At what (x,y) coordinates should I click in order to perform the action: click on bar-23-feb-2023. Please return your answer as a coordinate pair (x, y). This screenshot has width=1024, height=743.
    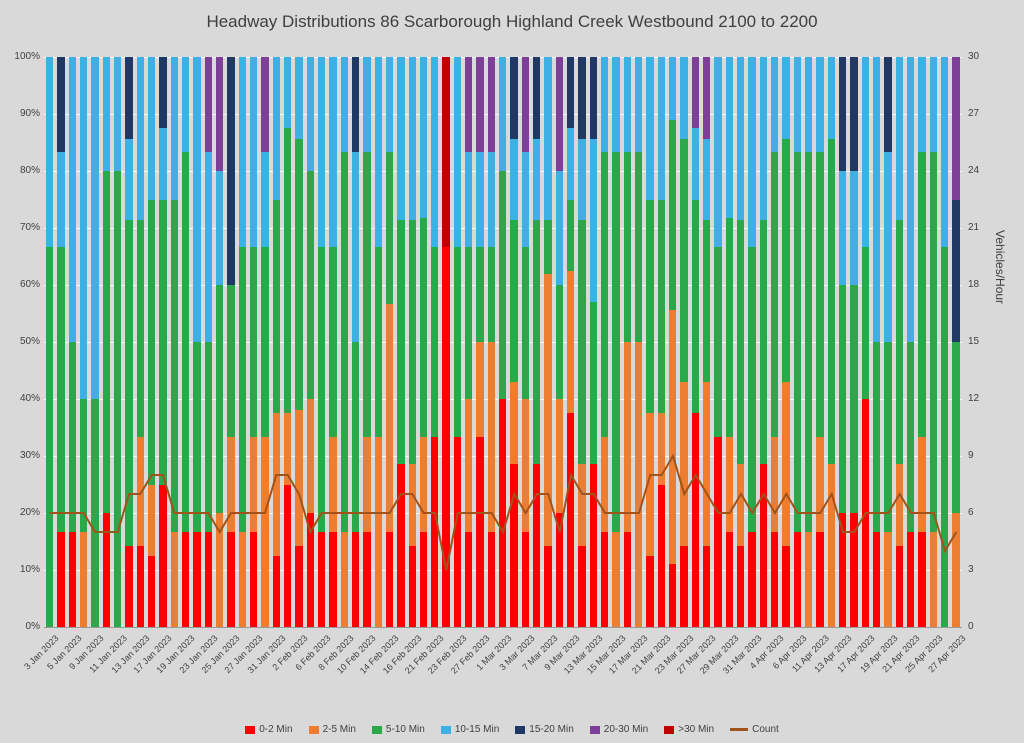
    Looking at the image, I should click on (457, 342).